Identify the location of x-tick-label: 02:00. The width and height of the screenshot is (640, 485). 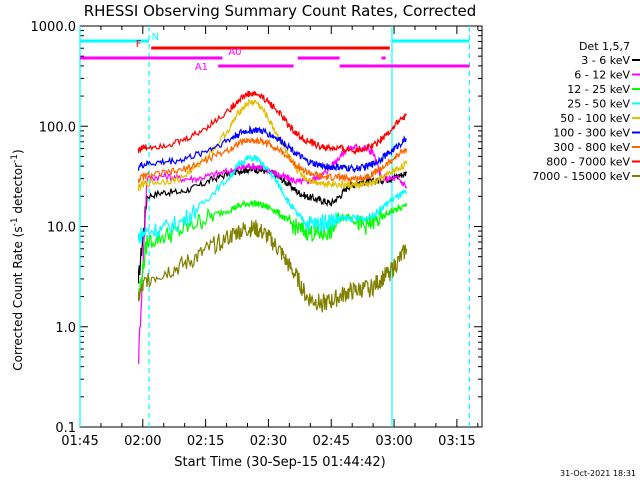
(142, 441).